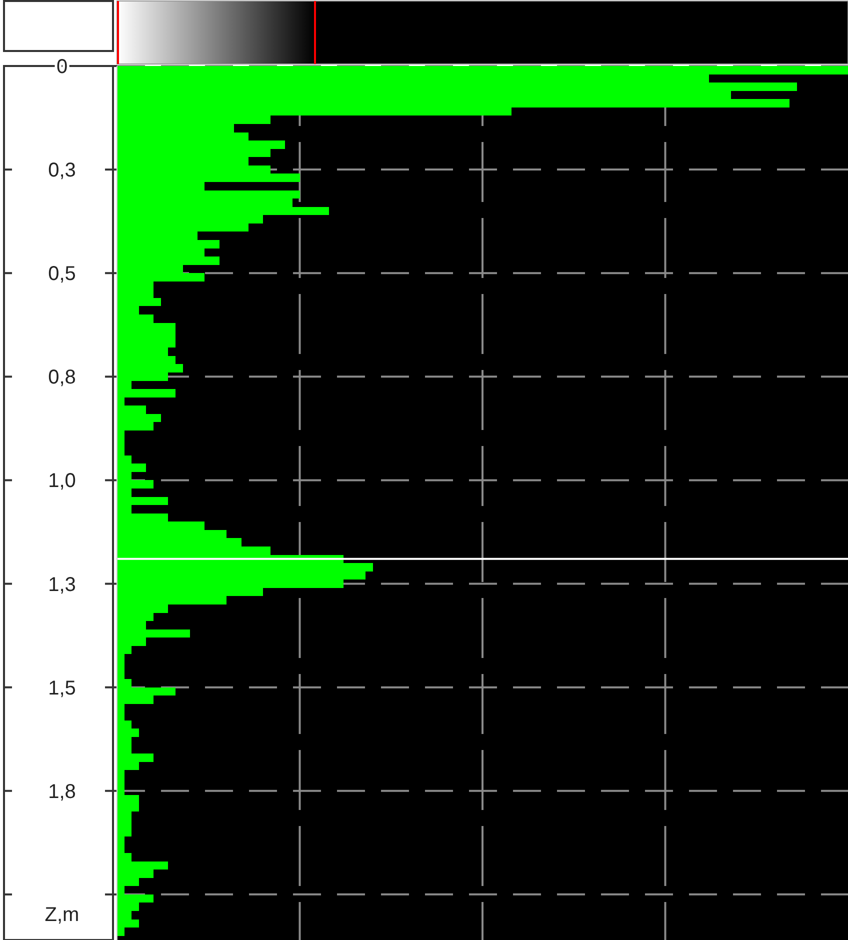 This screenshot has height=940, width=848. What do you see at coordinates (62, 274) in the screenshot?
I see `y-tick-label: 0,5` at bounding box center [62, 274].